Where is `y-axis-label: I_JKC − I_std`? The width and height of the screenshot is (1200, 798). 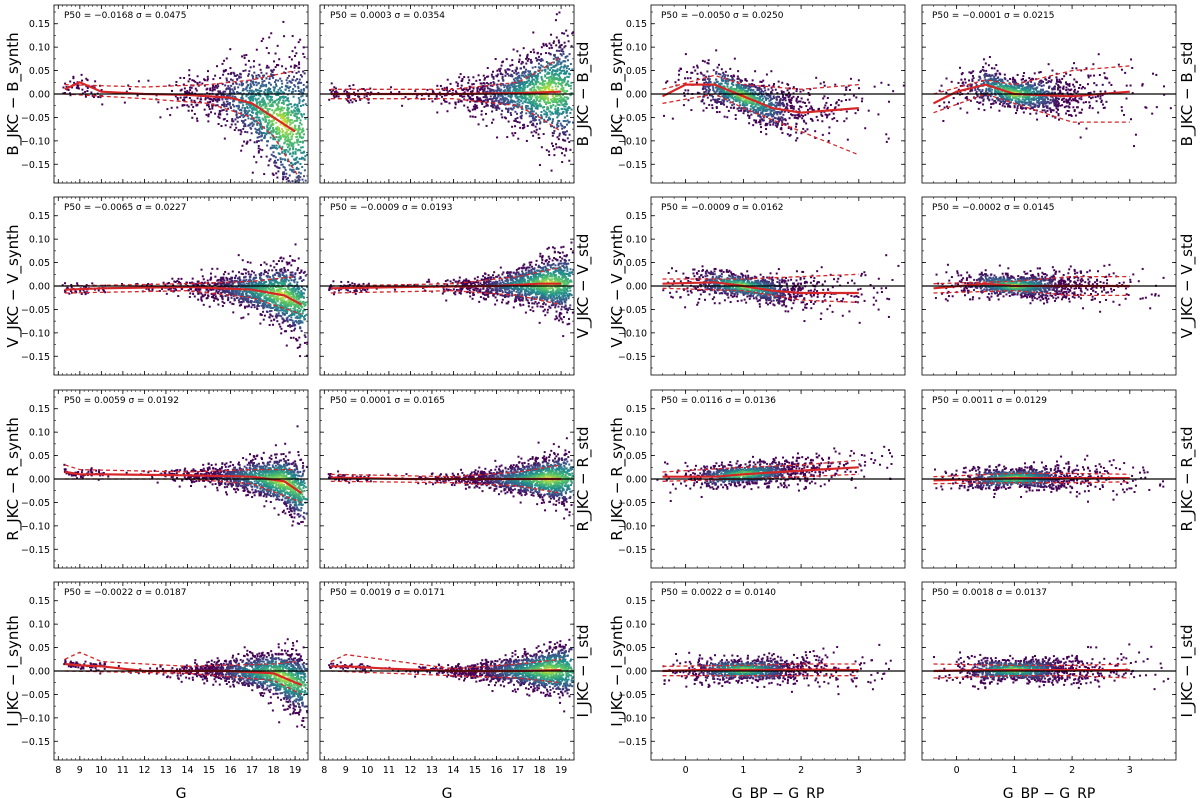 y-axis-label: I_JKC − I_std is located at coordinates (583, 670).